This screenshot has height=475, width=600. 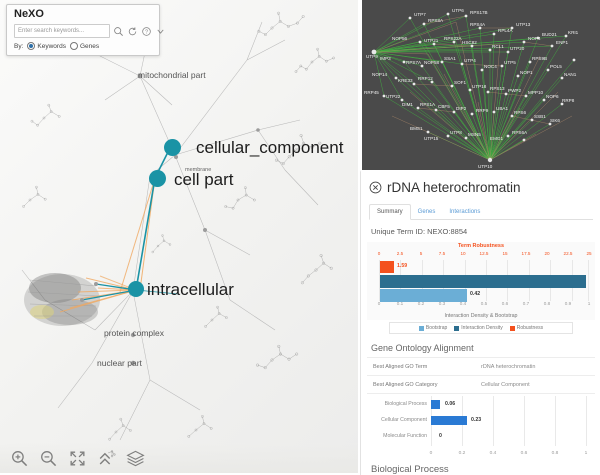 What do you see at coordinates (46, 46) in the screenshot?
I see `radio-keywords: Keywords` at bounding box center [46, 46].